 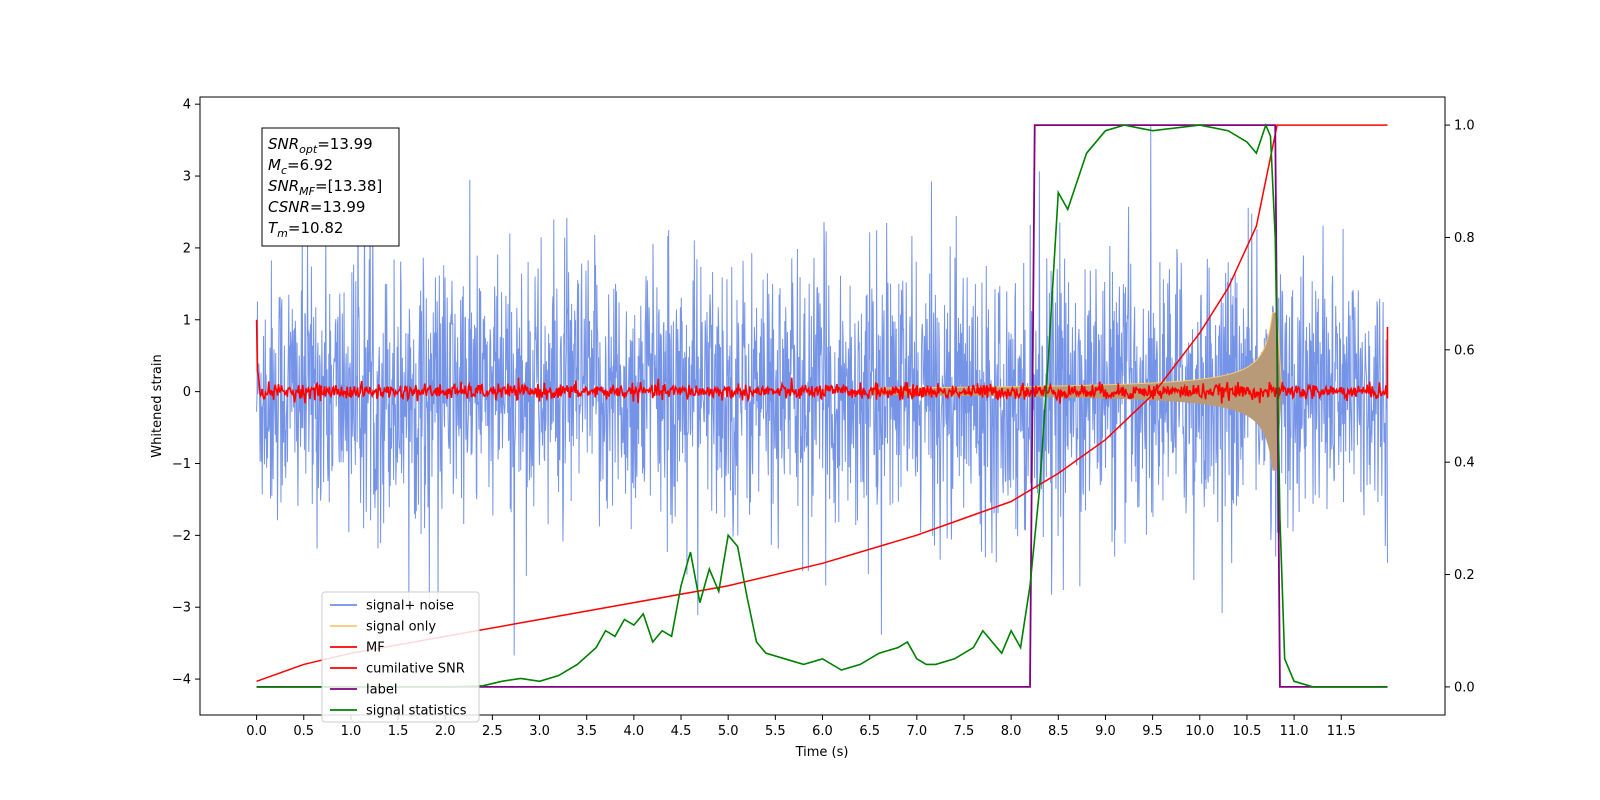 I want to click on legend-label: MF, so click(x=375, y=648).